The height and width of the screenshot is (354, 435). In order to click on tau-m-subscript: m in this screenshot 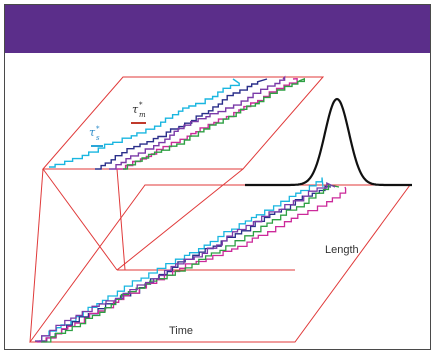, I will do `click(142, 115)`.